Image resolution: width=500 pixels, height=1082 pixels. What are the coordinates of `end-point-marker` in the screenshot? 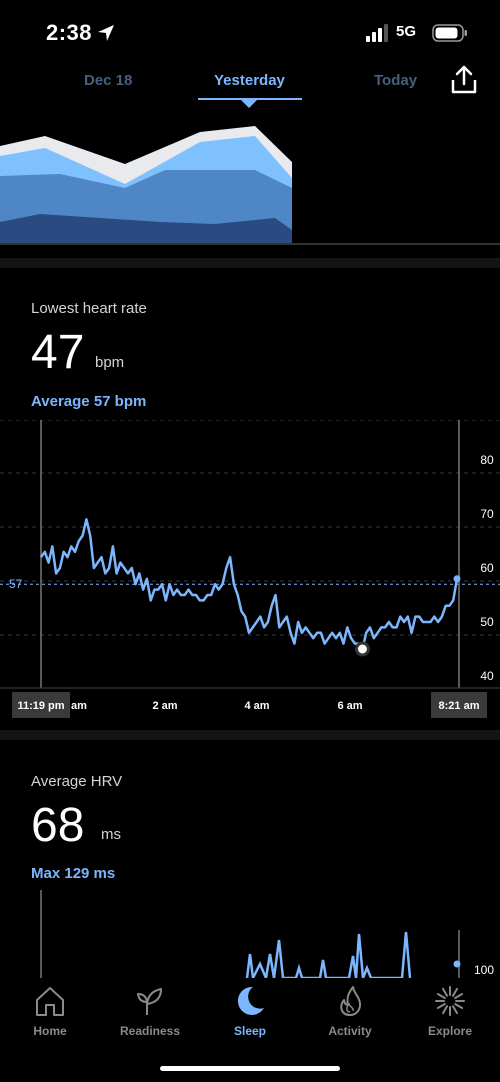 It's located at (457, 579).